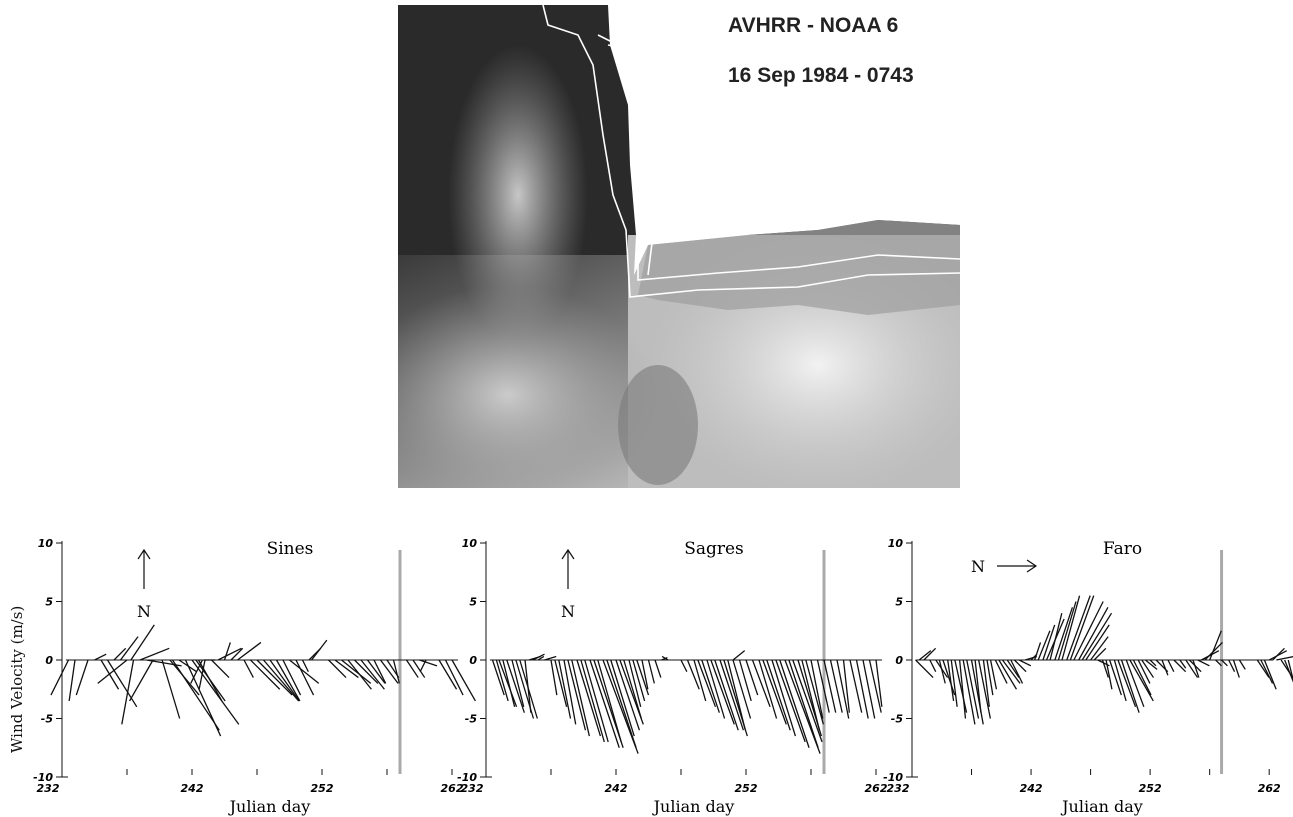 This screenshot has width=1293, height=817. What do you see at coordinates (43, 777) in the screenshot?
I see `y-tick-label: -10` at bounding box center [43, 777].